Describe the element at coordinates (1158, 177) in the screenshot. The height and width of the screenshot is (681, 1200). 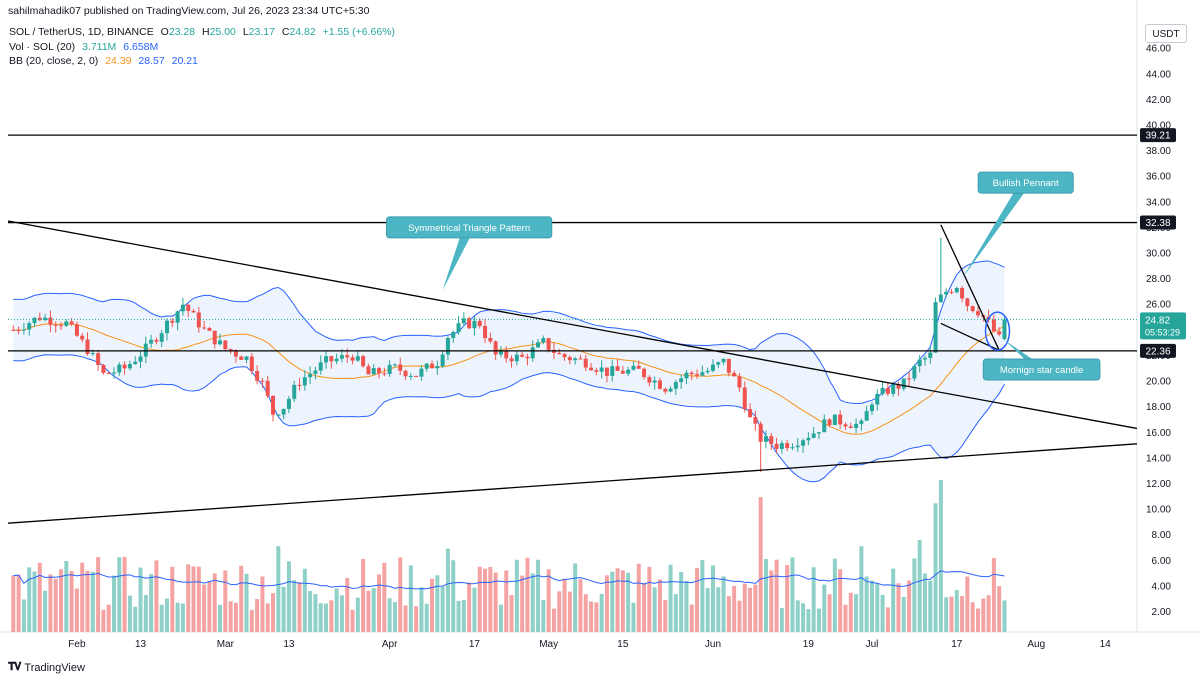
I see `y-tick-label: 36.00` at that location.